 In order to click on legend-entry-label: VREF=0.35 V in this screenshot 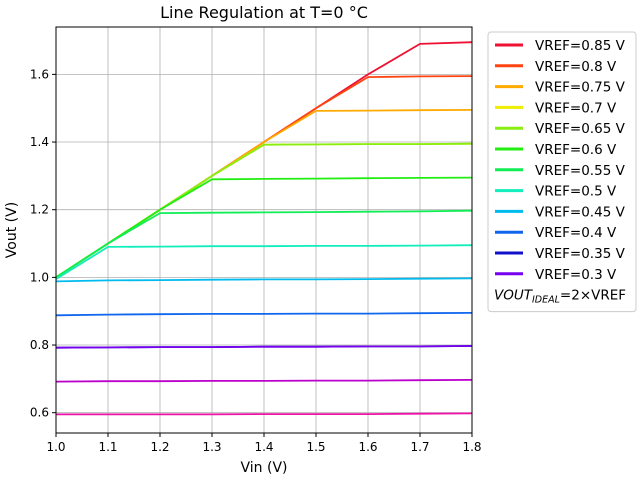, I will do `click(580, 254)`.